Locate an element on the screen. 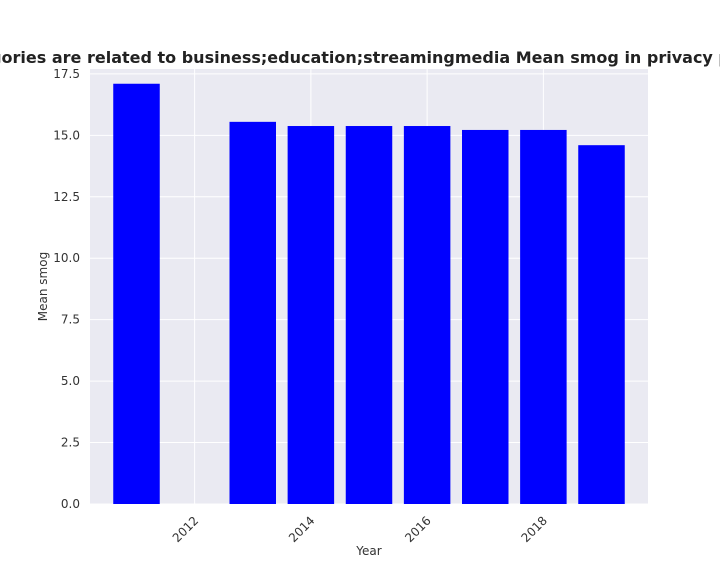 The width and height of the screenshot is (720, 576). x-tick-label: 2016 is located at coordinates (417, 529).